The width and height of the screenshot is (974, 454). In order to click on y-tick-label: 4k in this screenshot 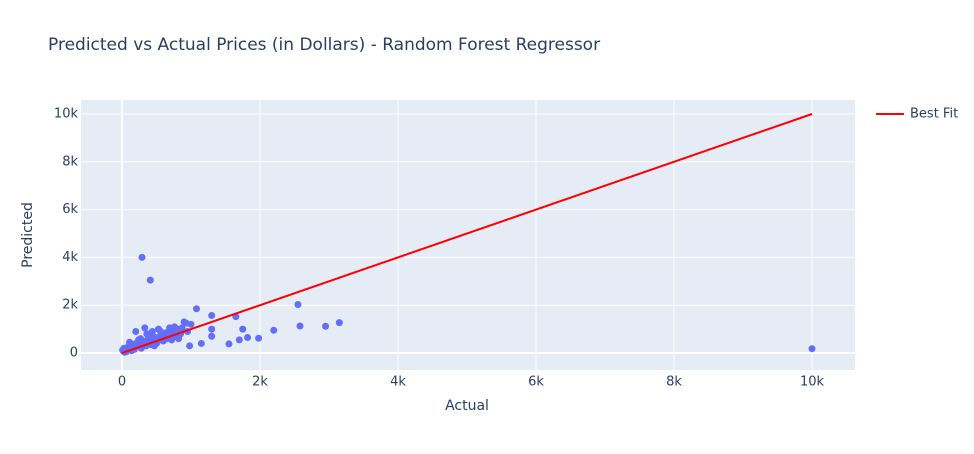, I will do `click(70, 257)`.